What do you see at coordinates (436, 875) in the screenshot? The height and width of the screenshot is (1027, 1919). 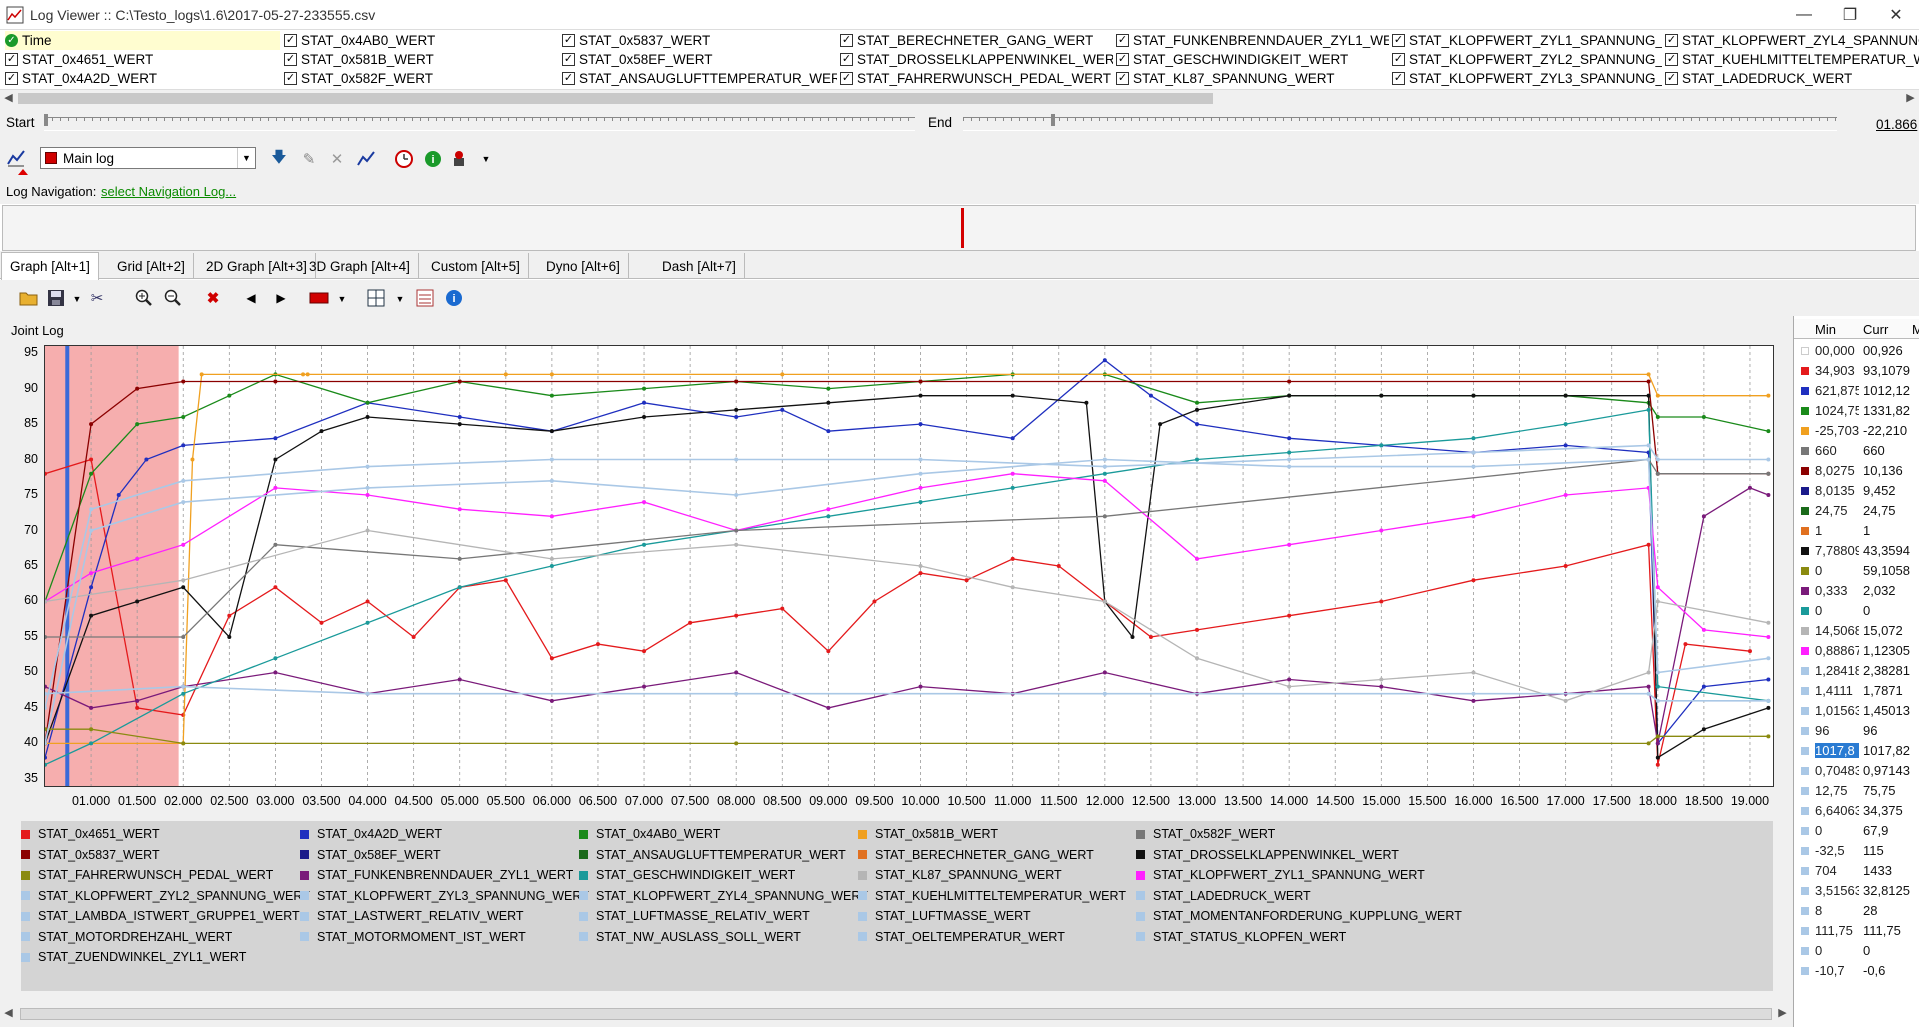 I see `legend-item: STAT_FUNKENBRENNDAUER_ZYL1_WERT` at bounding box center [436, 875].